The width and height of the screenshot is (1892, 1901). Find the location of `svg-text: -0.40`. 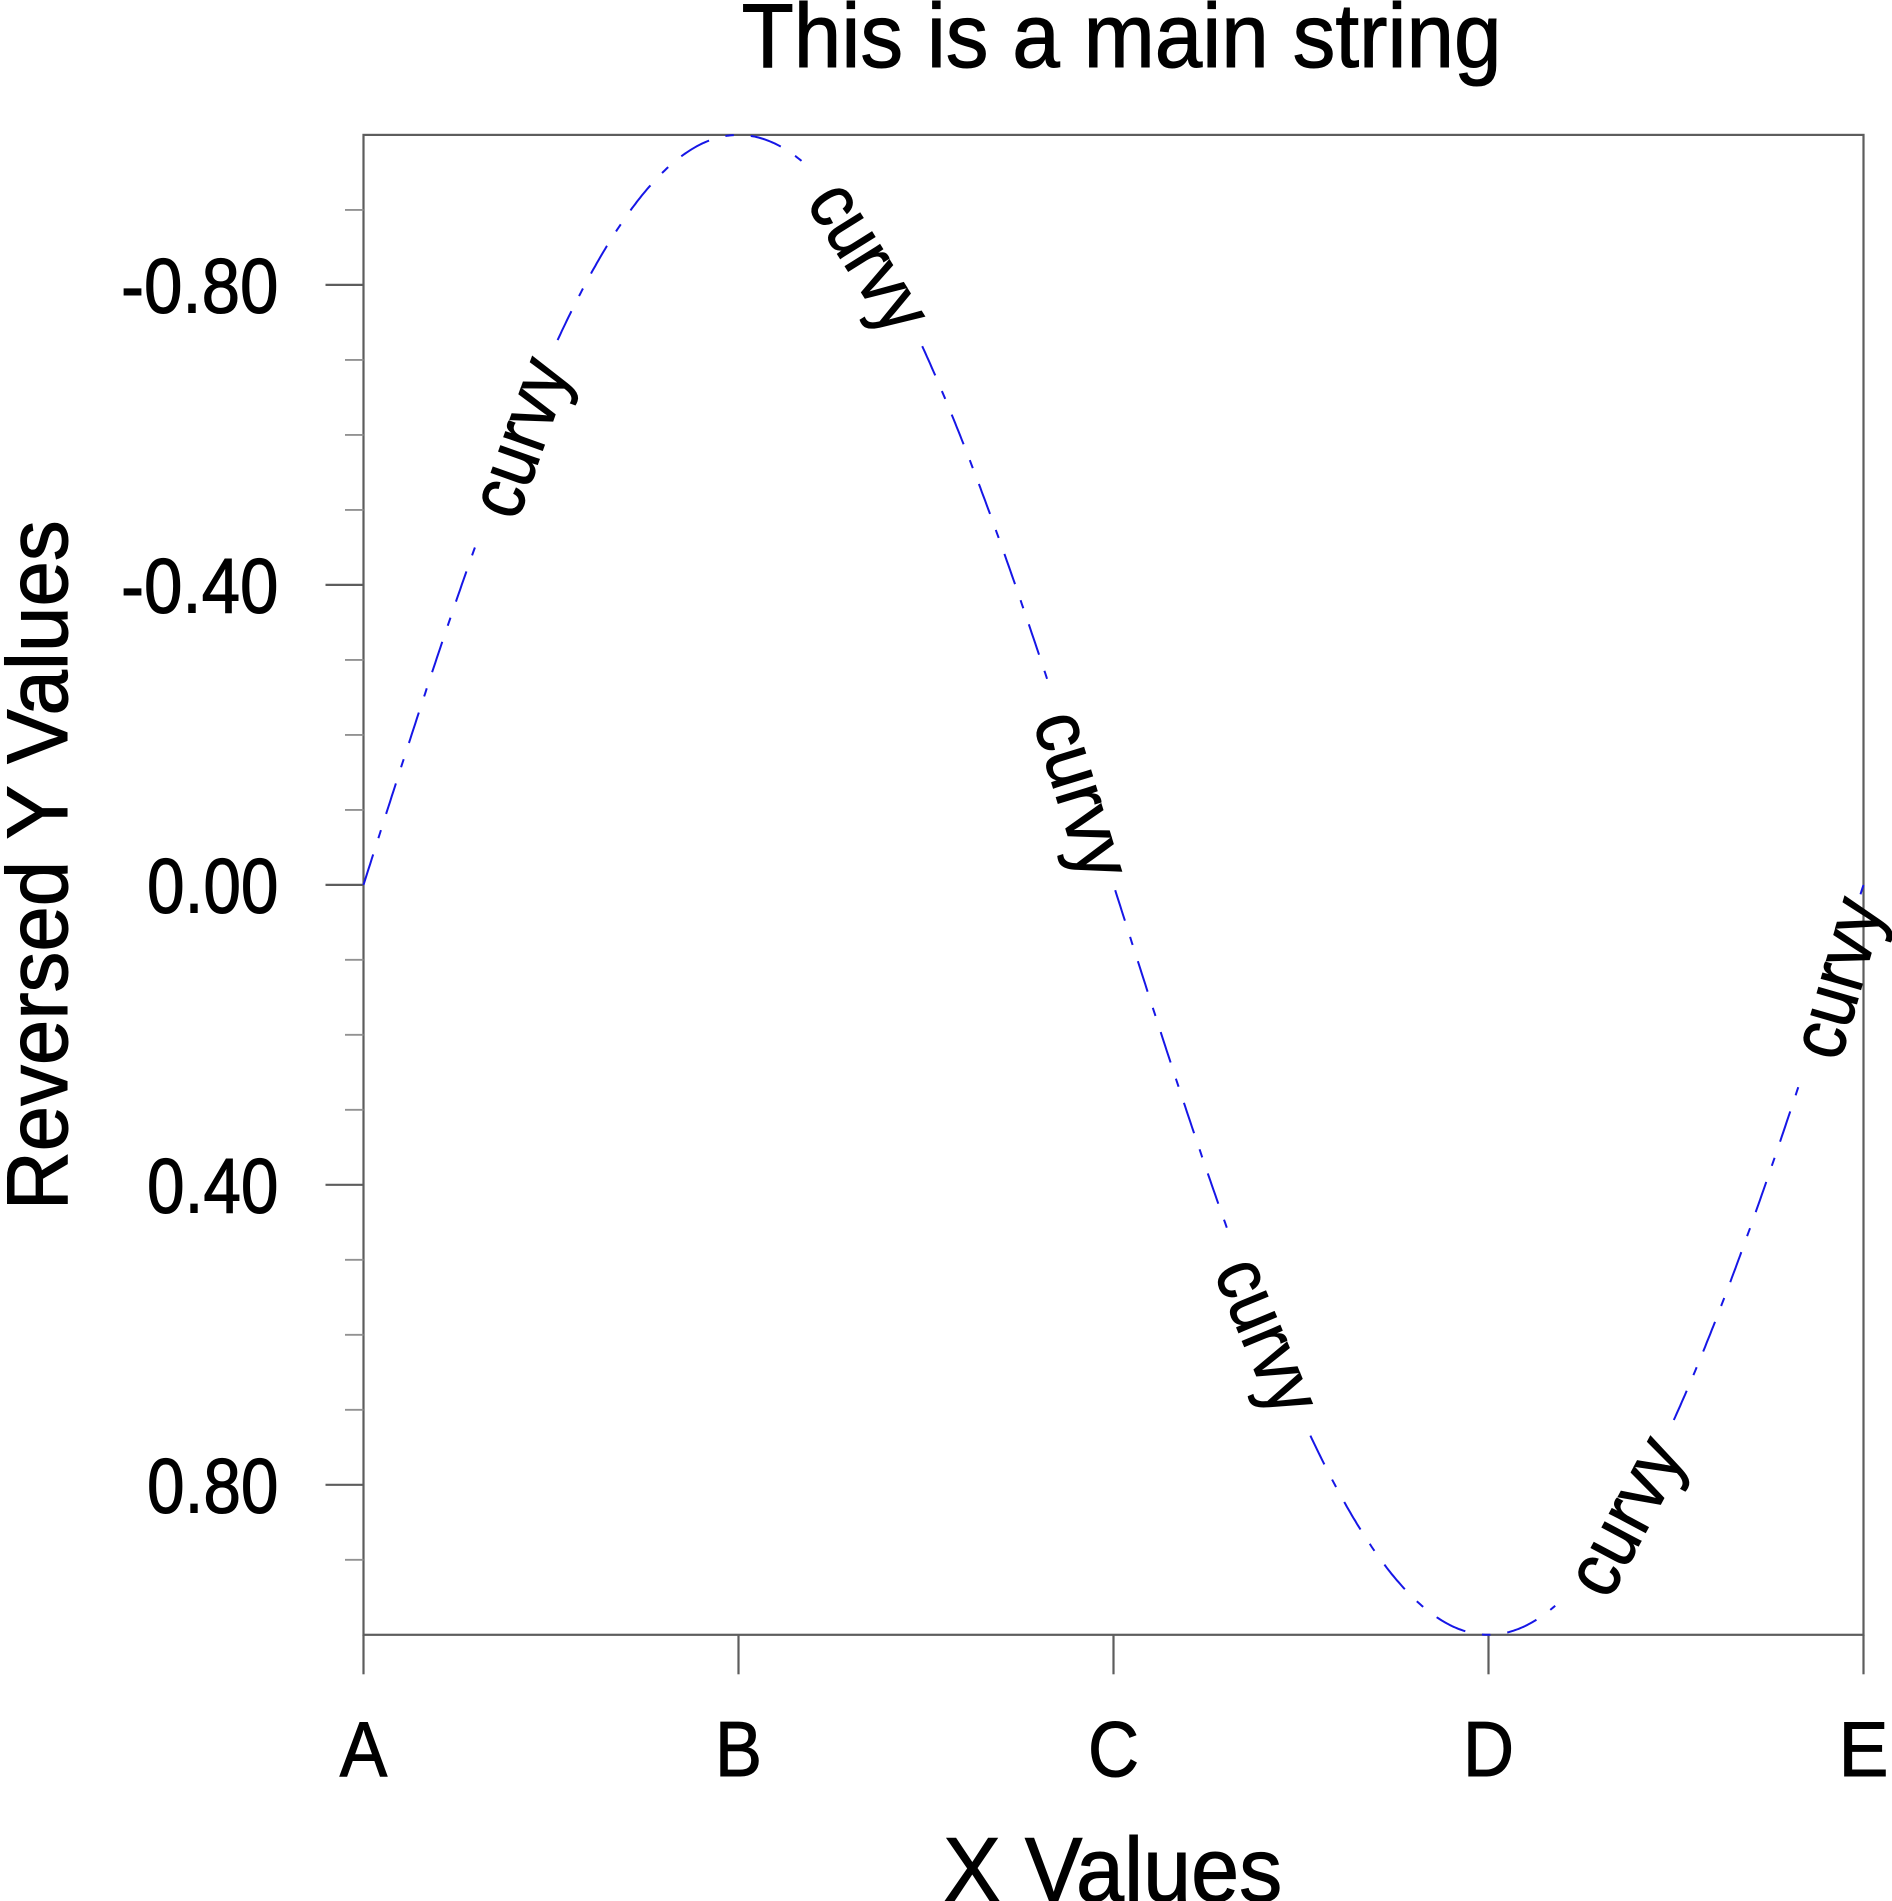

svg-text: -0.40 is located at coordinates (200, 587).